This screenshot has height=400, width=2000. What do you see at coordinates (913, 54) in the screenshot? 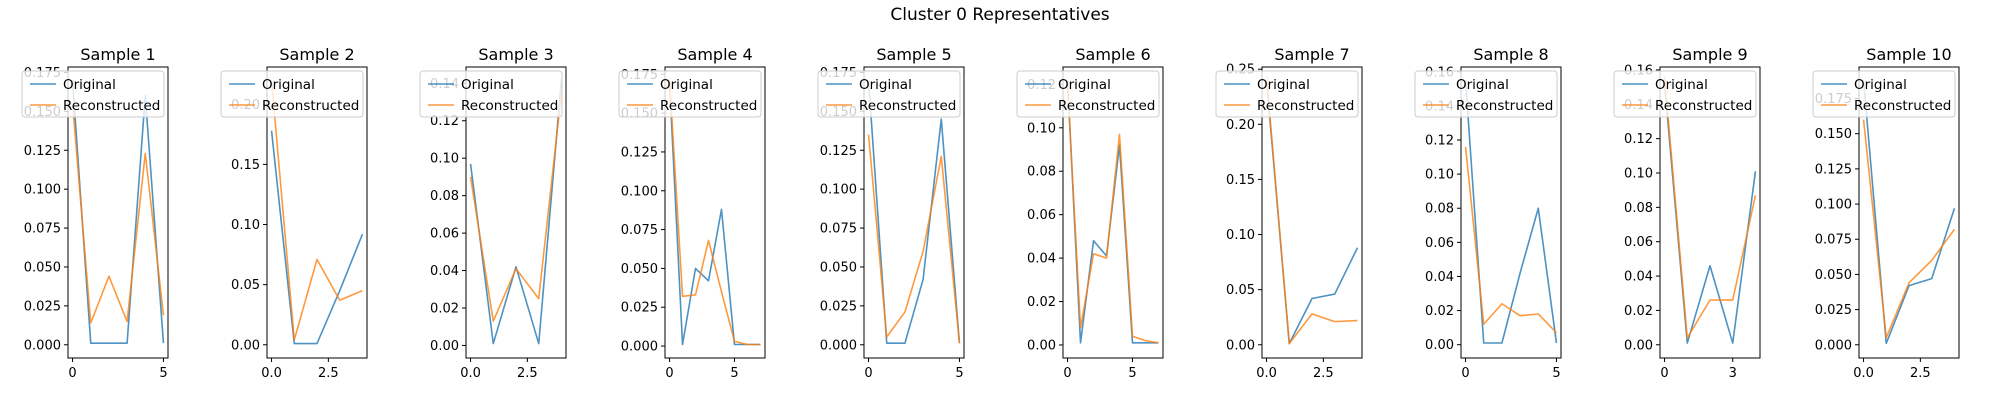
I see `subplot-title: Sample 5` at bounding box center [913, 54].